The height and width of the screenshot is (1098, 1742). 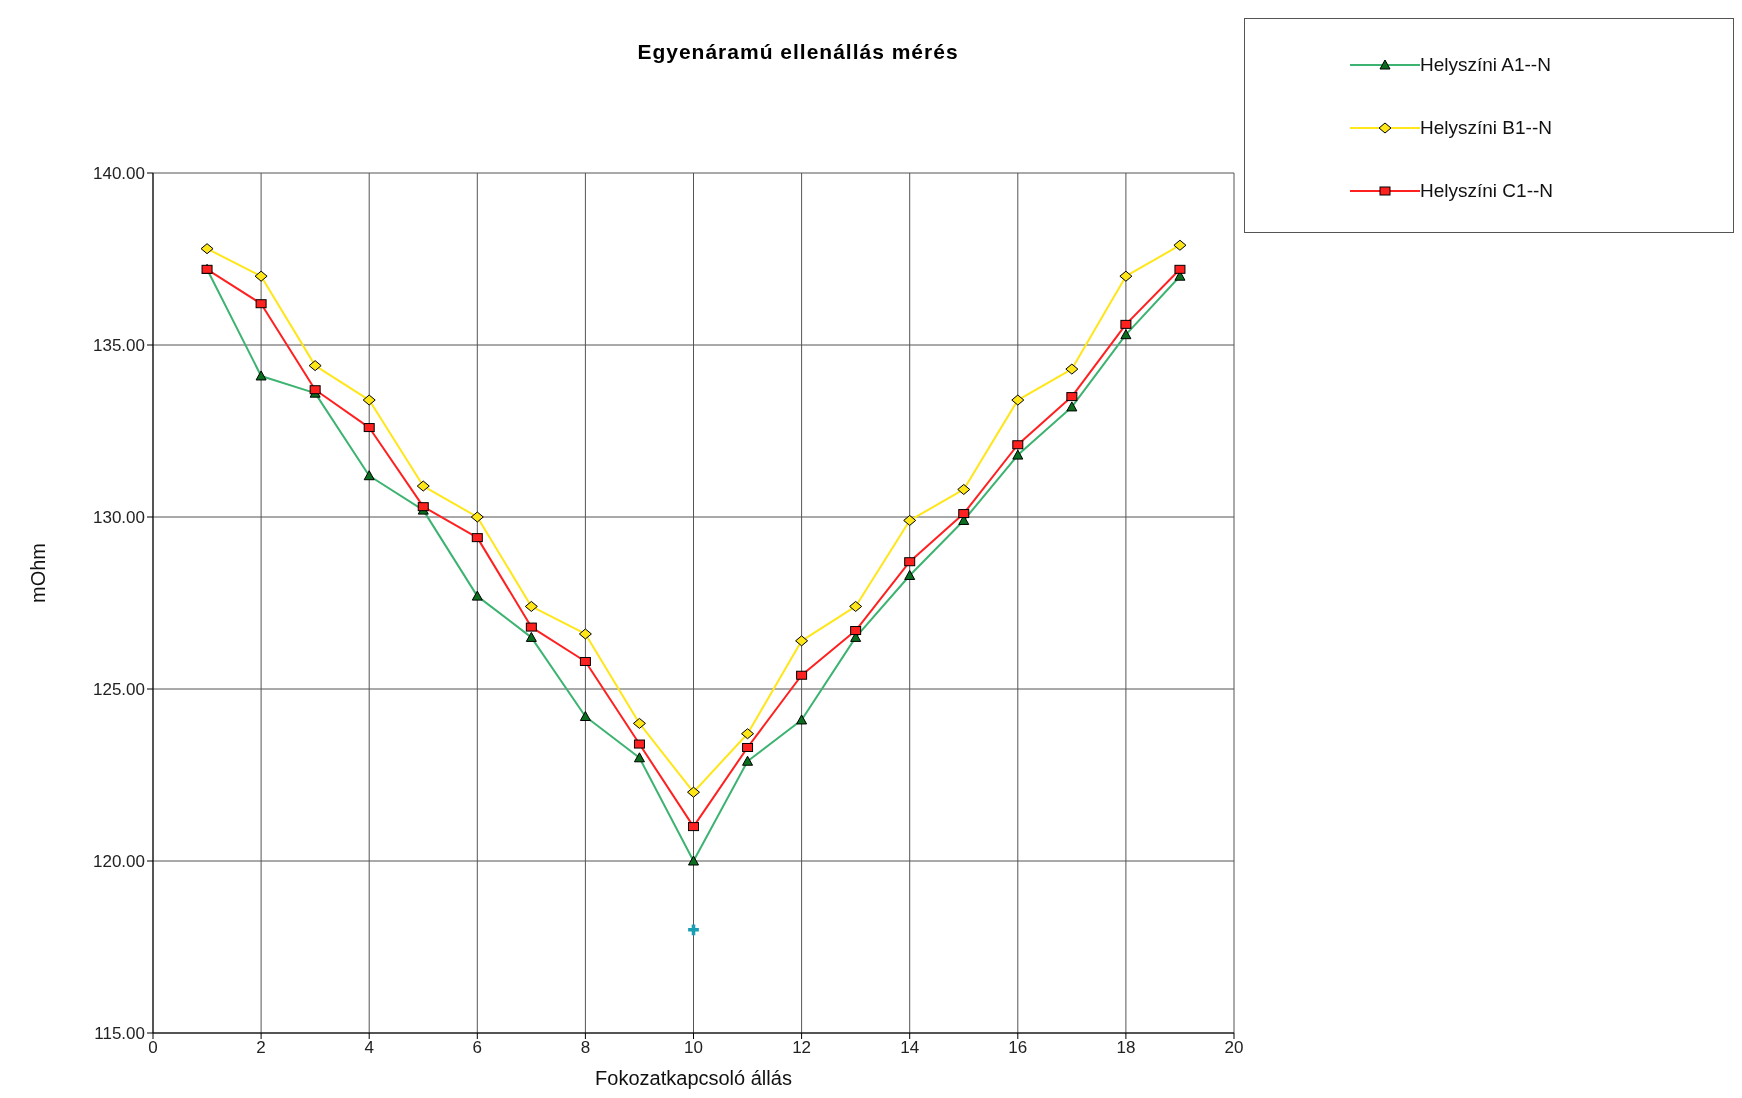 I want to click on x-tick-label: 10, so click(x=693, y=1048).